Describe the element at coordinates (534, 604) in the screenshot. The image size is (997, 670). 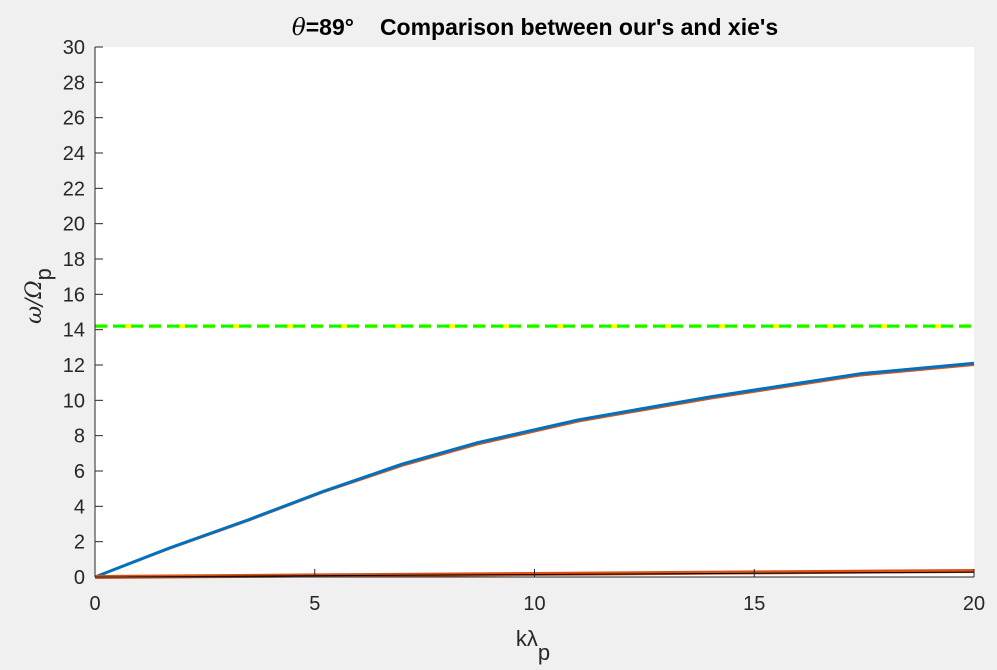
I see `x-tick-label: 10` at that location.